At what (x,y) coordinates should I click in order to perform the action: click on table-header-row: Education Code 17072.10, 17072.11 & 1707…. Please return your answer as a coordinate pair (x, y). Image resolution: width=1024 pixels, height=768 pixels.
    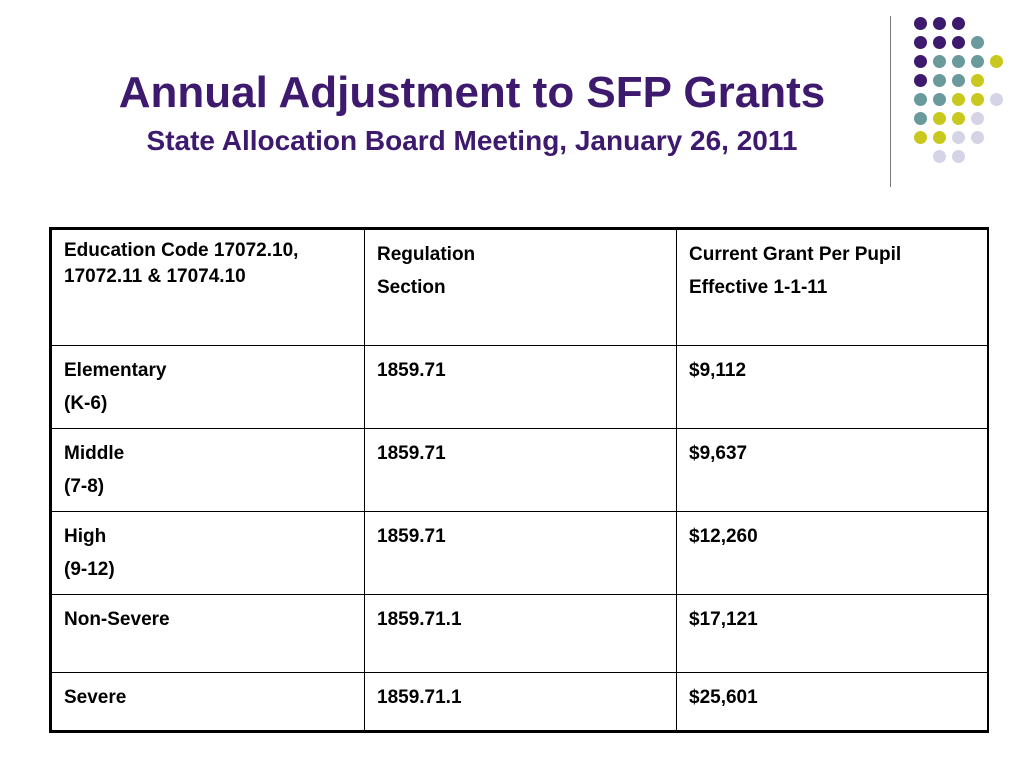
    Looking at the image, I should click on (519, 287).